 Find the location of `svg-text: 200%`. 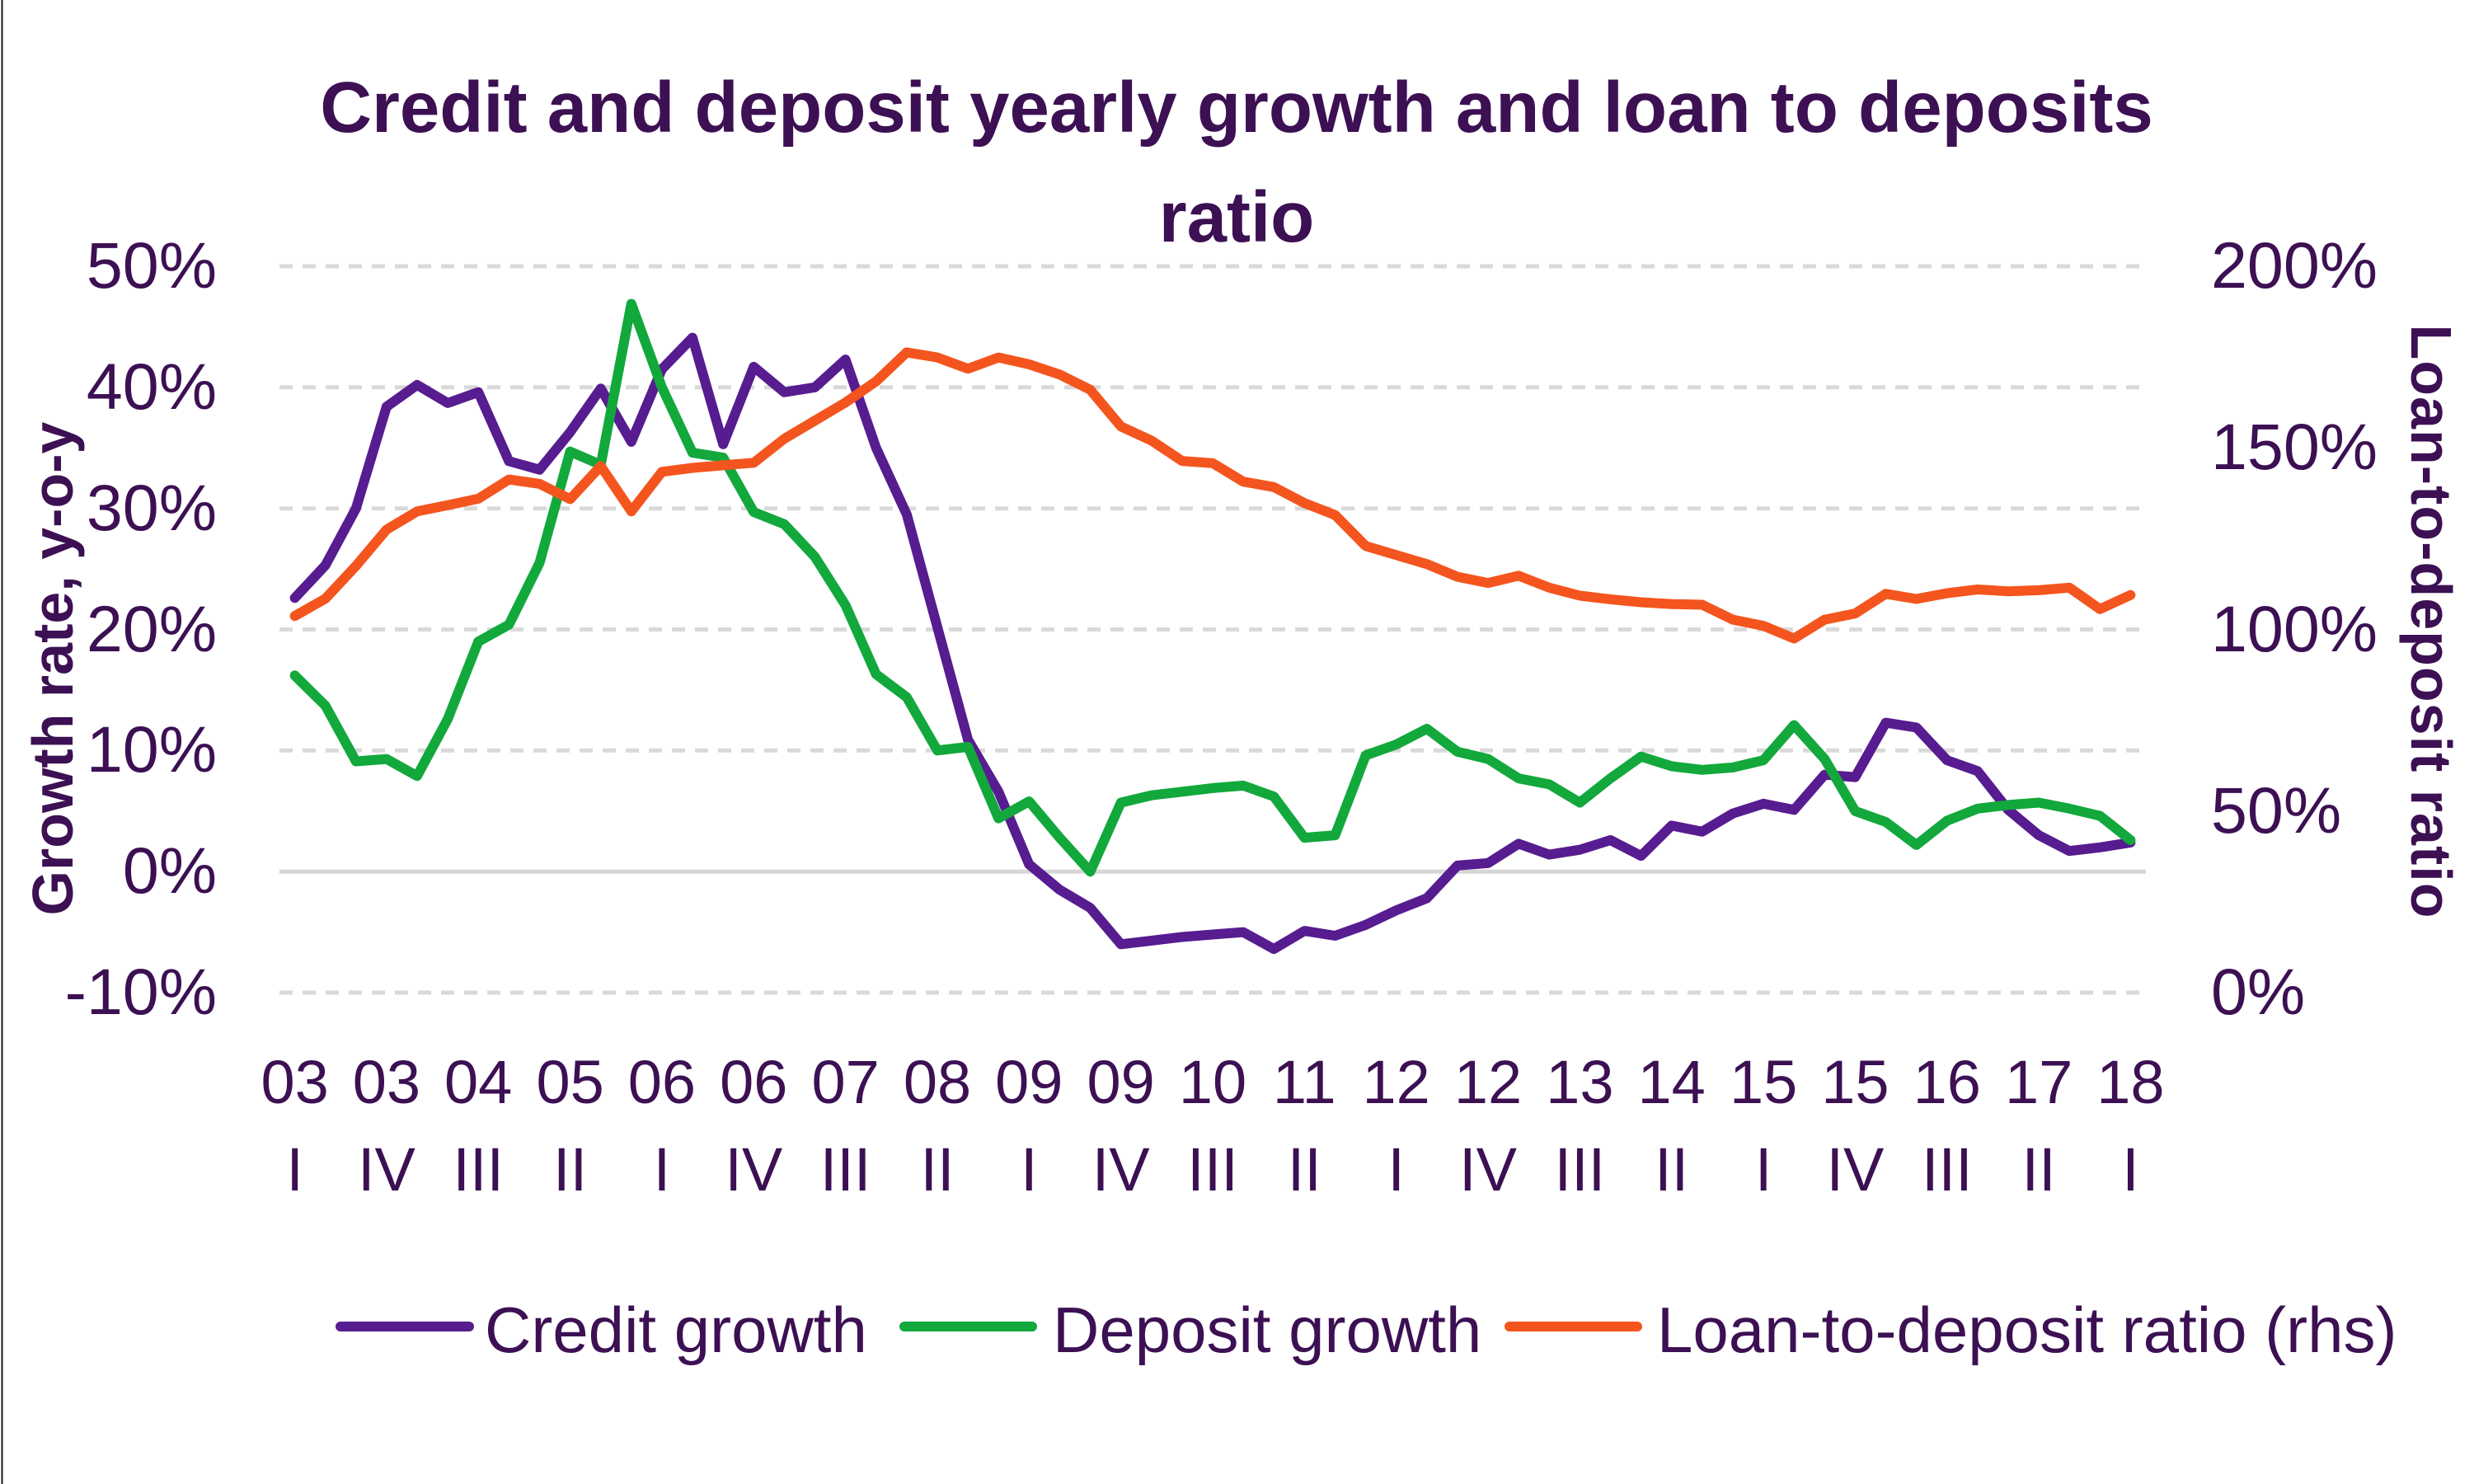

svg-text: 200% is located at coordinates (2294, 265).